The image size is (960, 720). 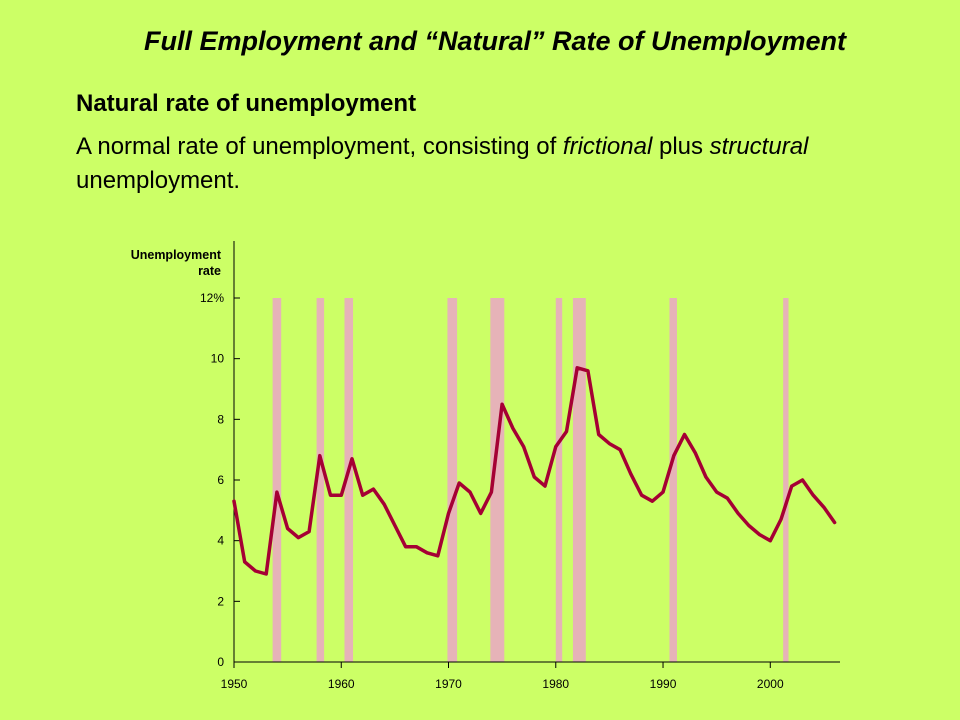 I want to click on y-tick-label: 10, so click(x=218, y=359).